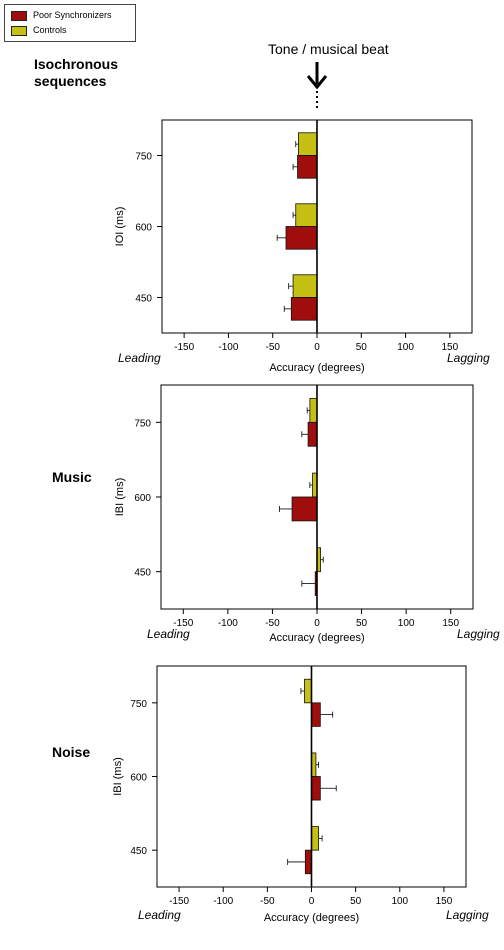  What do you see at coordinates (70, 23) in the screenshot?
I see `chart-legend: Poor Synchronizers Controls` at bounding box center [70, 23].